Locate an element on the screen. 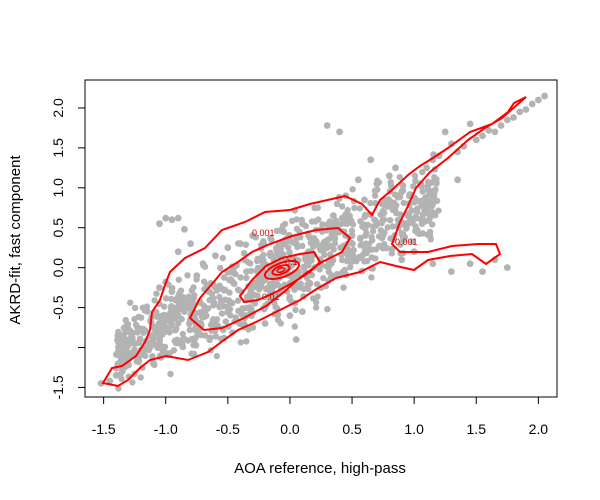  y-tick-label: 1.5 is located at coordinates (58, 148).